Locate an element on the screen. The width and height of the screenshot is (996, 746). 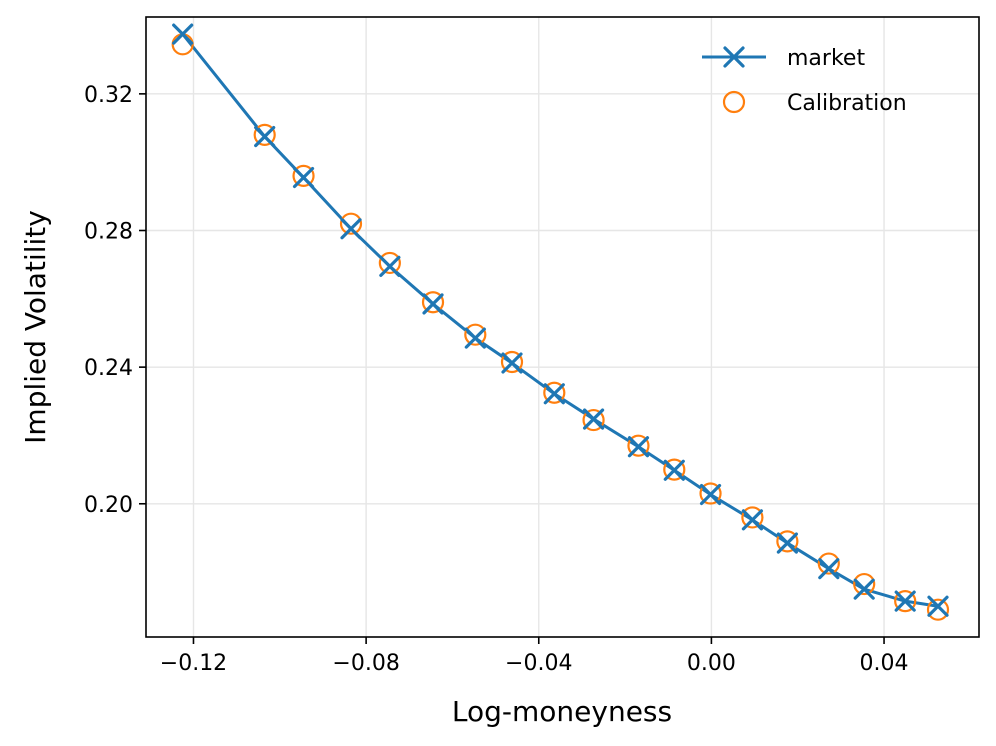
y-axis-label: Implied Volatility is located at coordinates (35, 327).